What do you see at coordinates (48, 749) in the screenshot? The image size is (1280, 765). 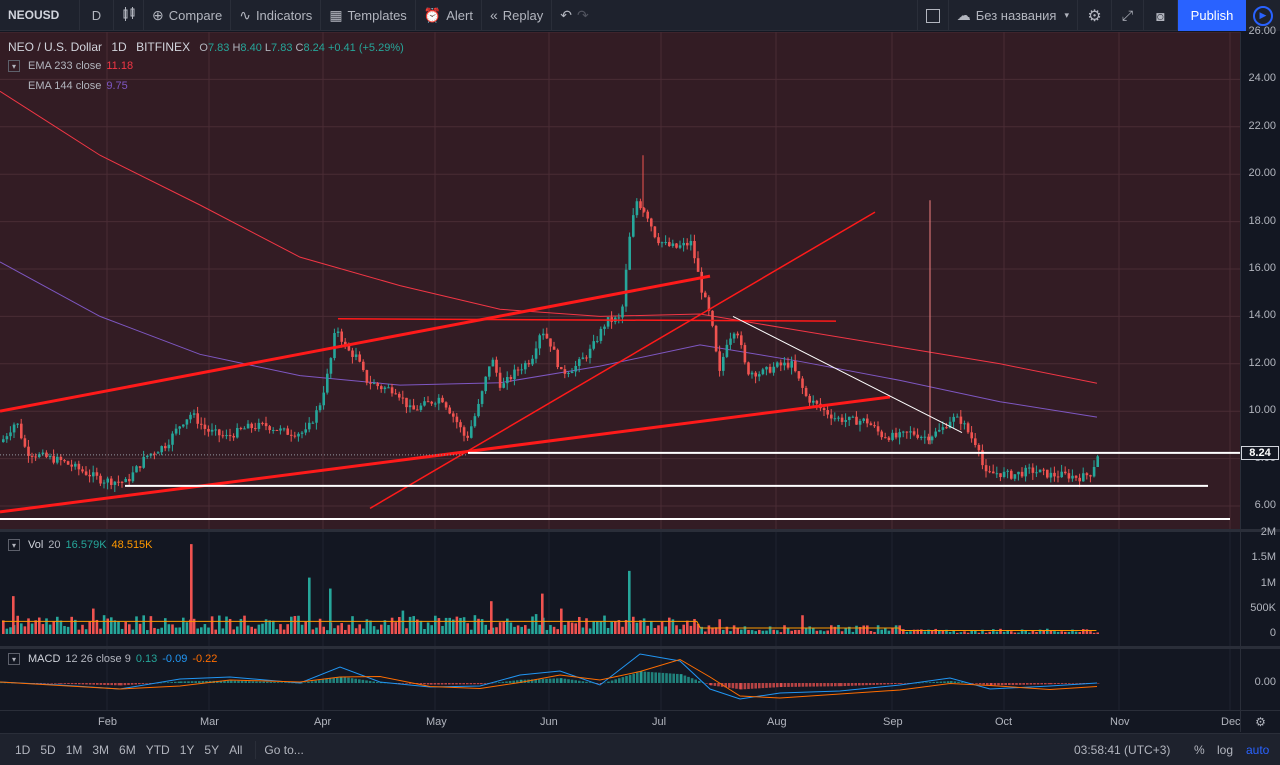 I see `range-button: 5D` at bounding box center [48, 749].